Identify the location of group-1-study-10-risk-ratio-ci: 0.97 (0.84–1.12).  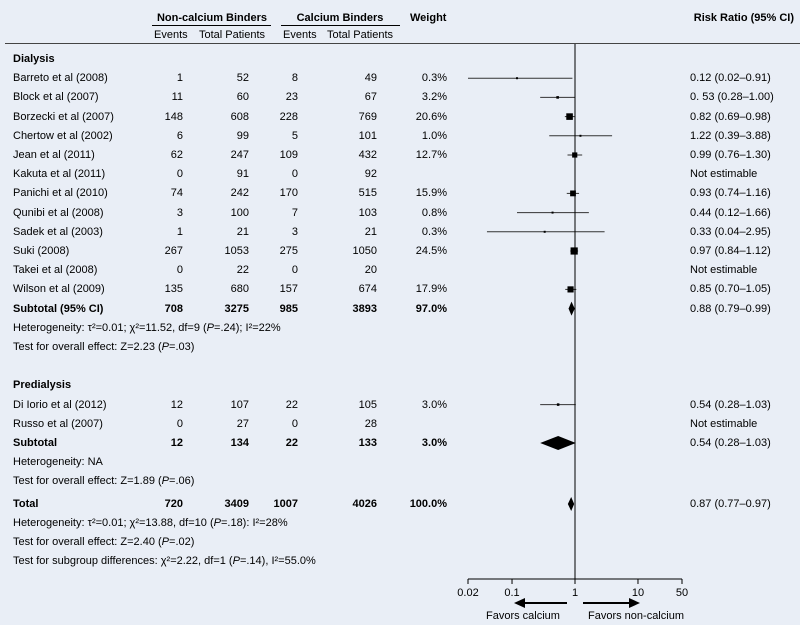
(730, 251).